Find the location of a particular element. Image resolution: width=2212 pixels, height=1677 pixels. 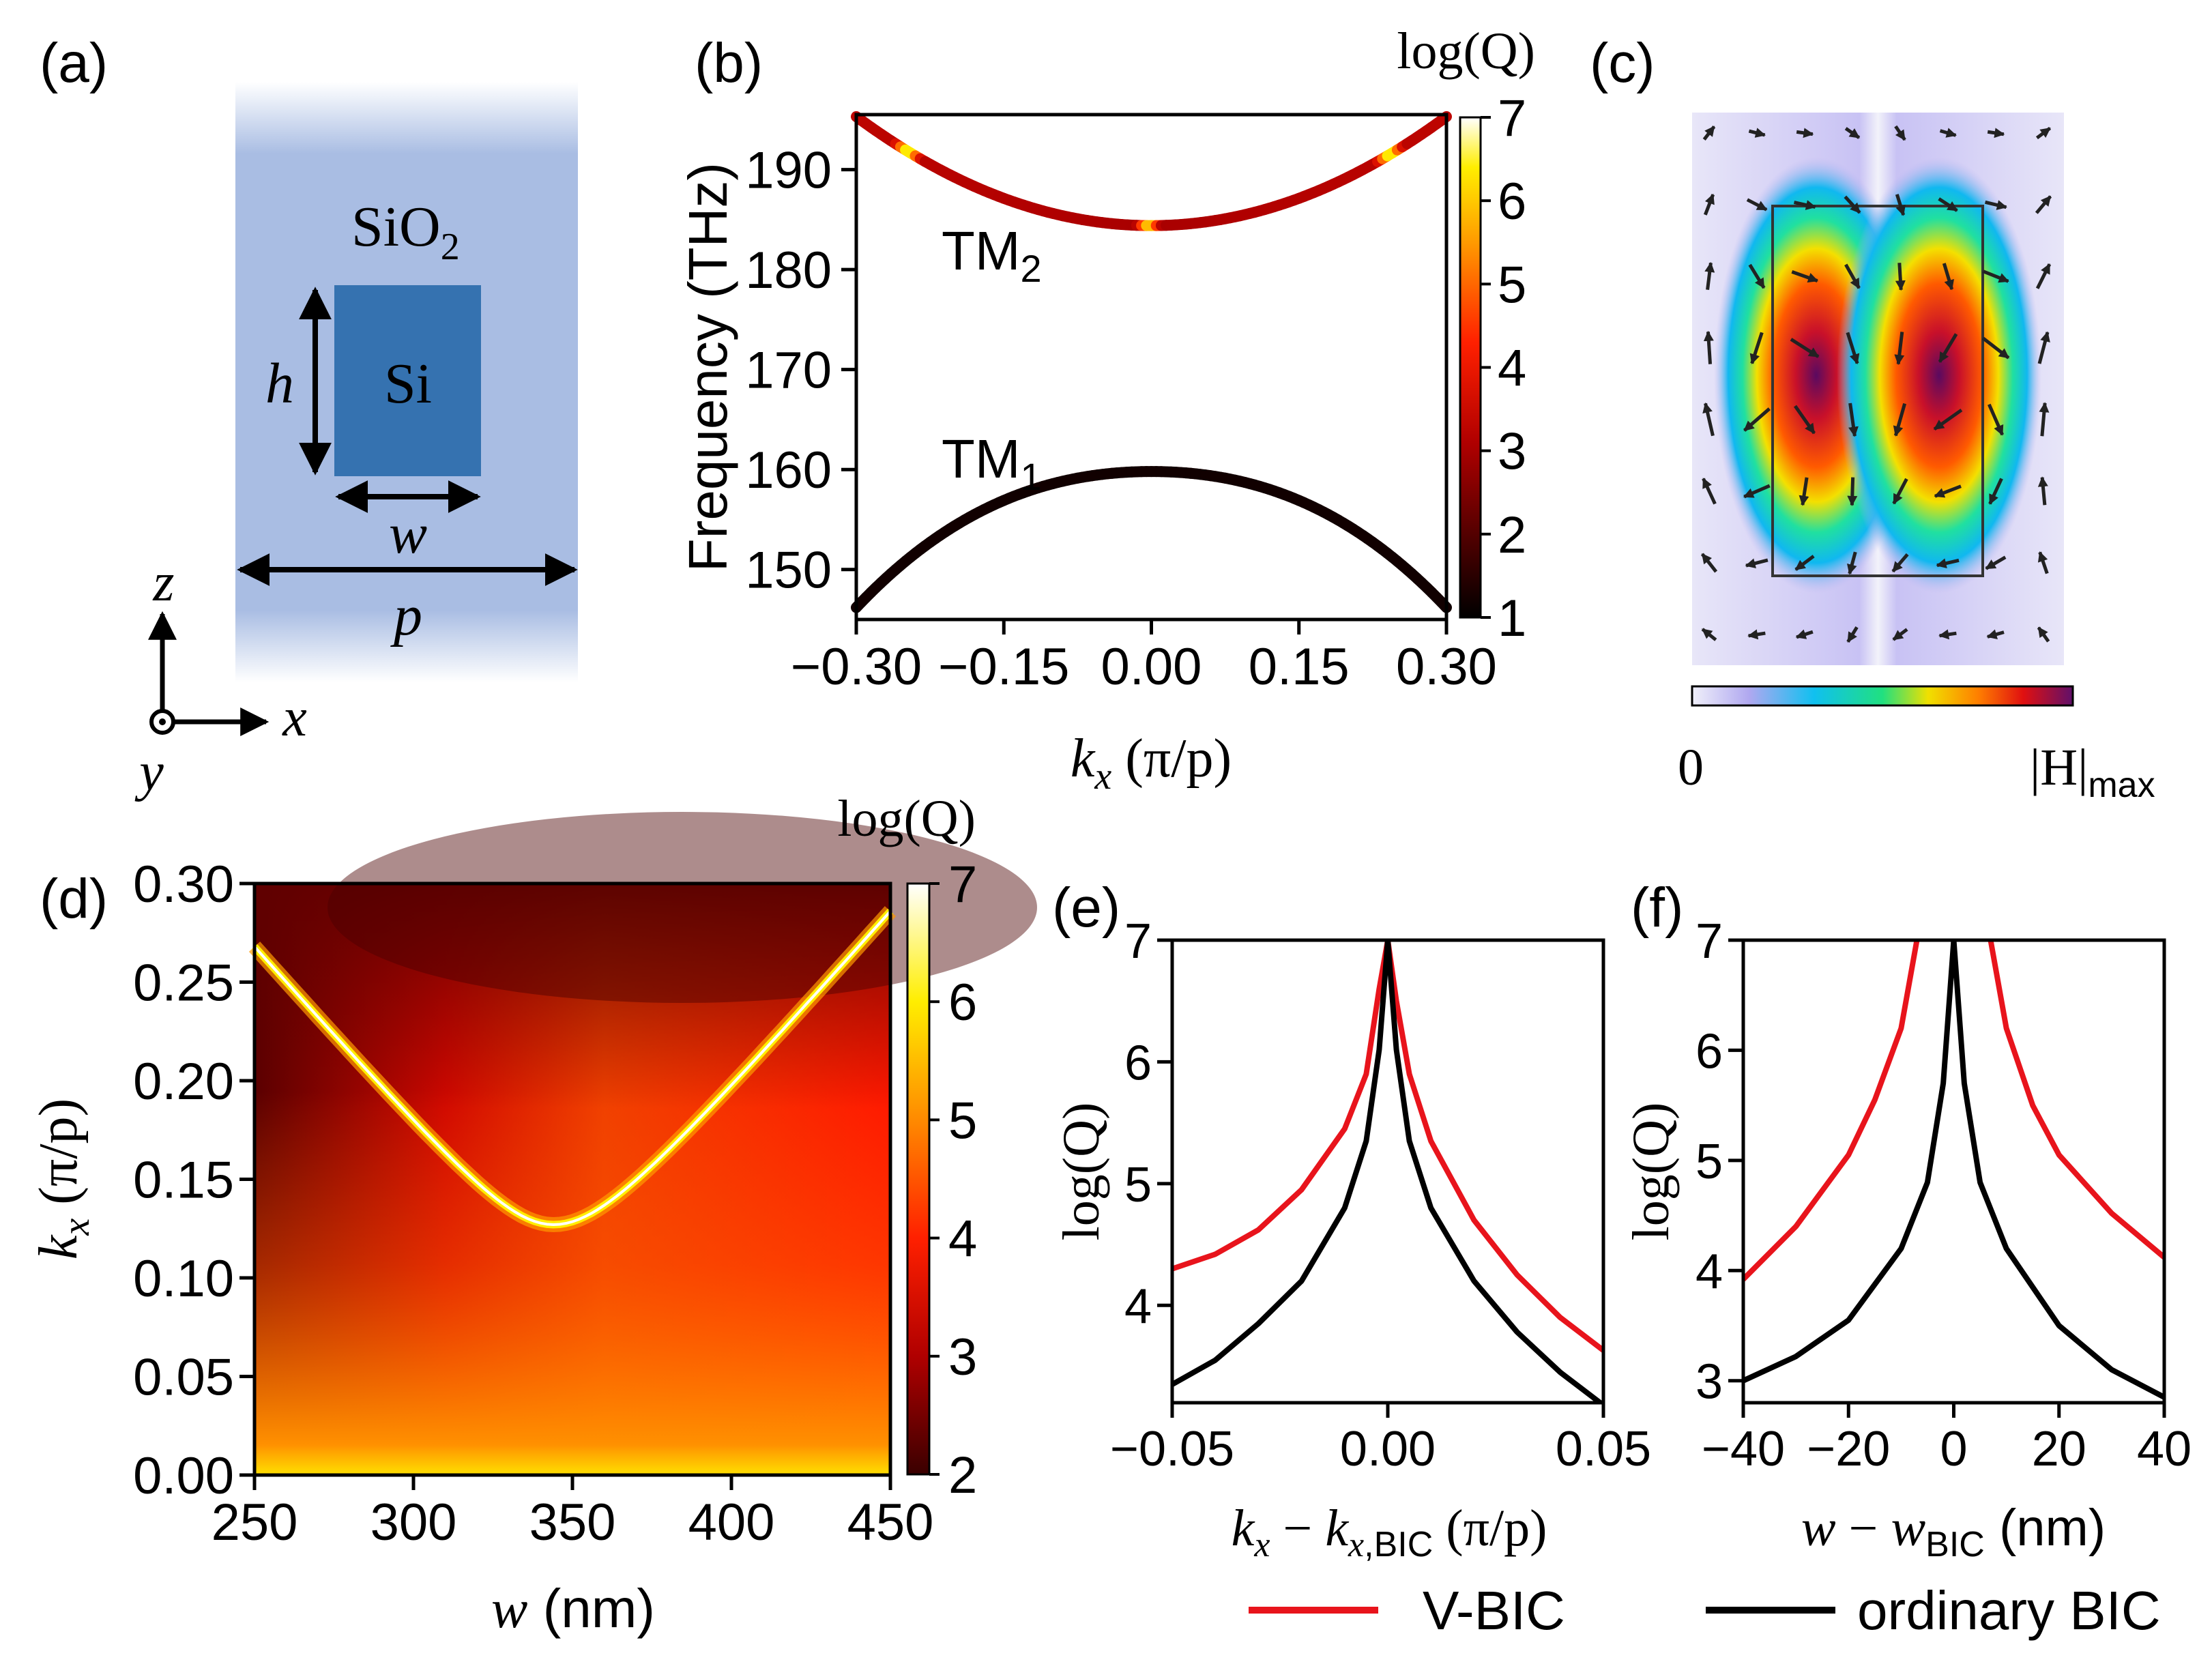

heatmap-xtick-label: 350 is located at coordinates (572, 1522).